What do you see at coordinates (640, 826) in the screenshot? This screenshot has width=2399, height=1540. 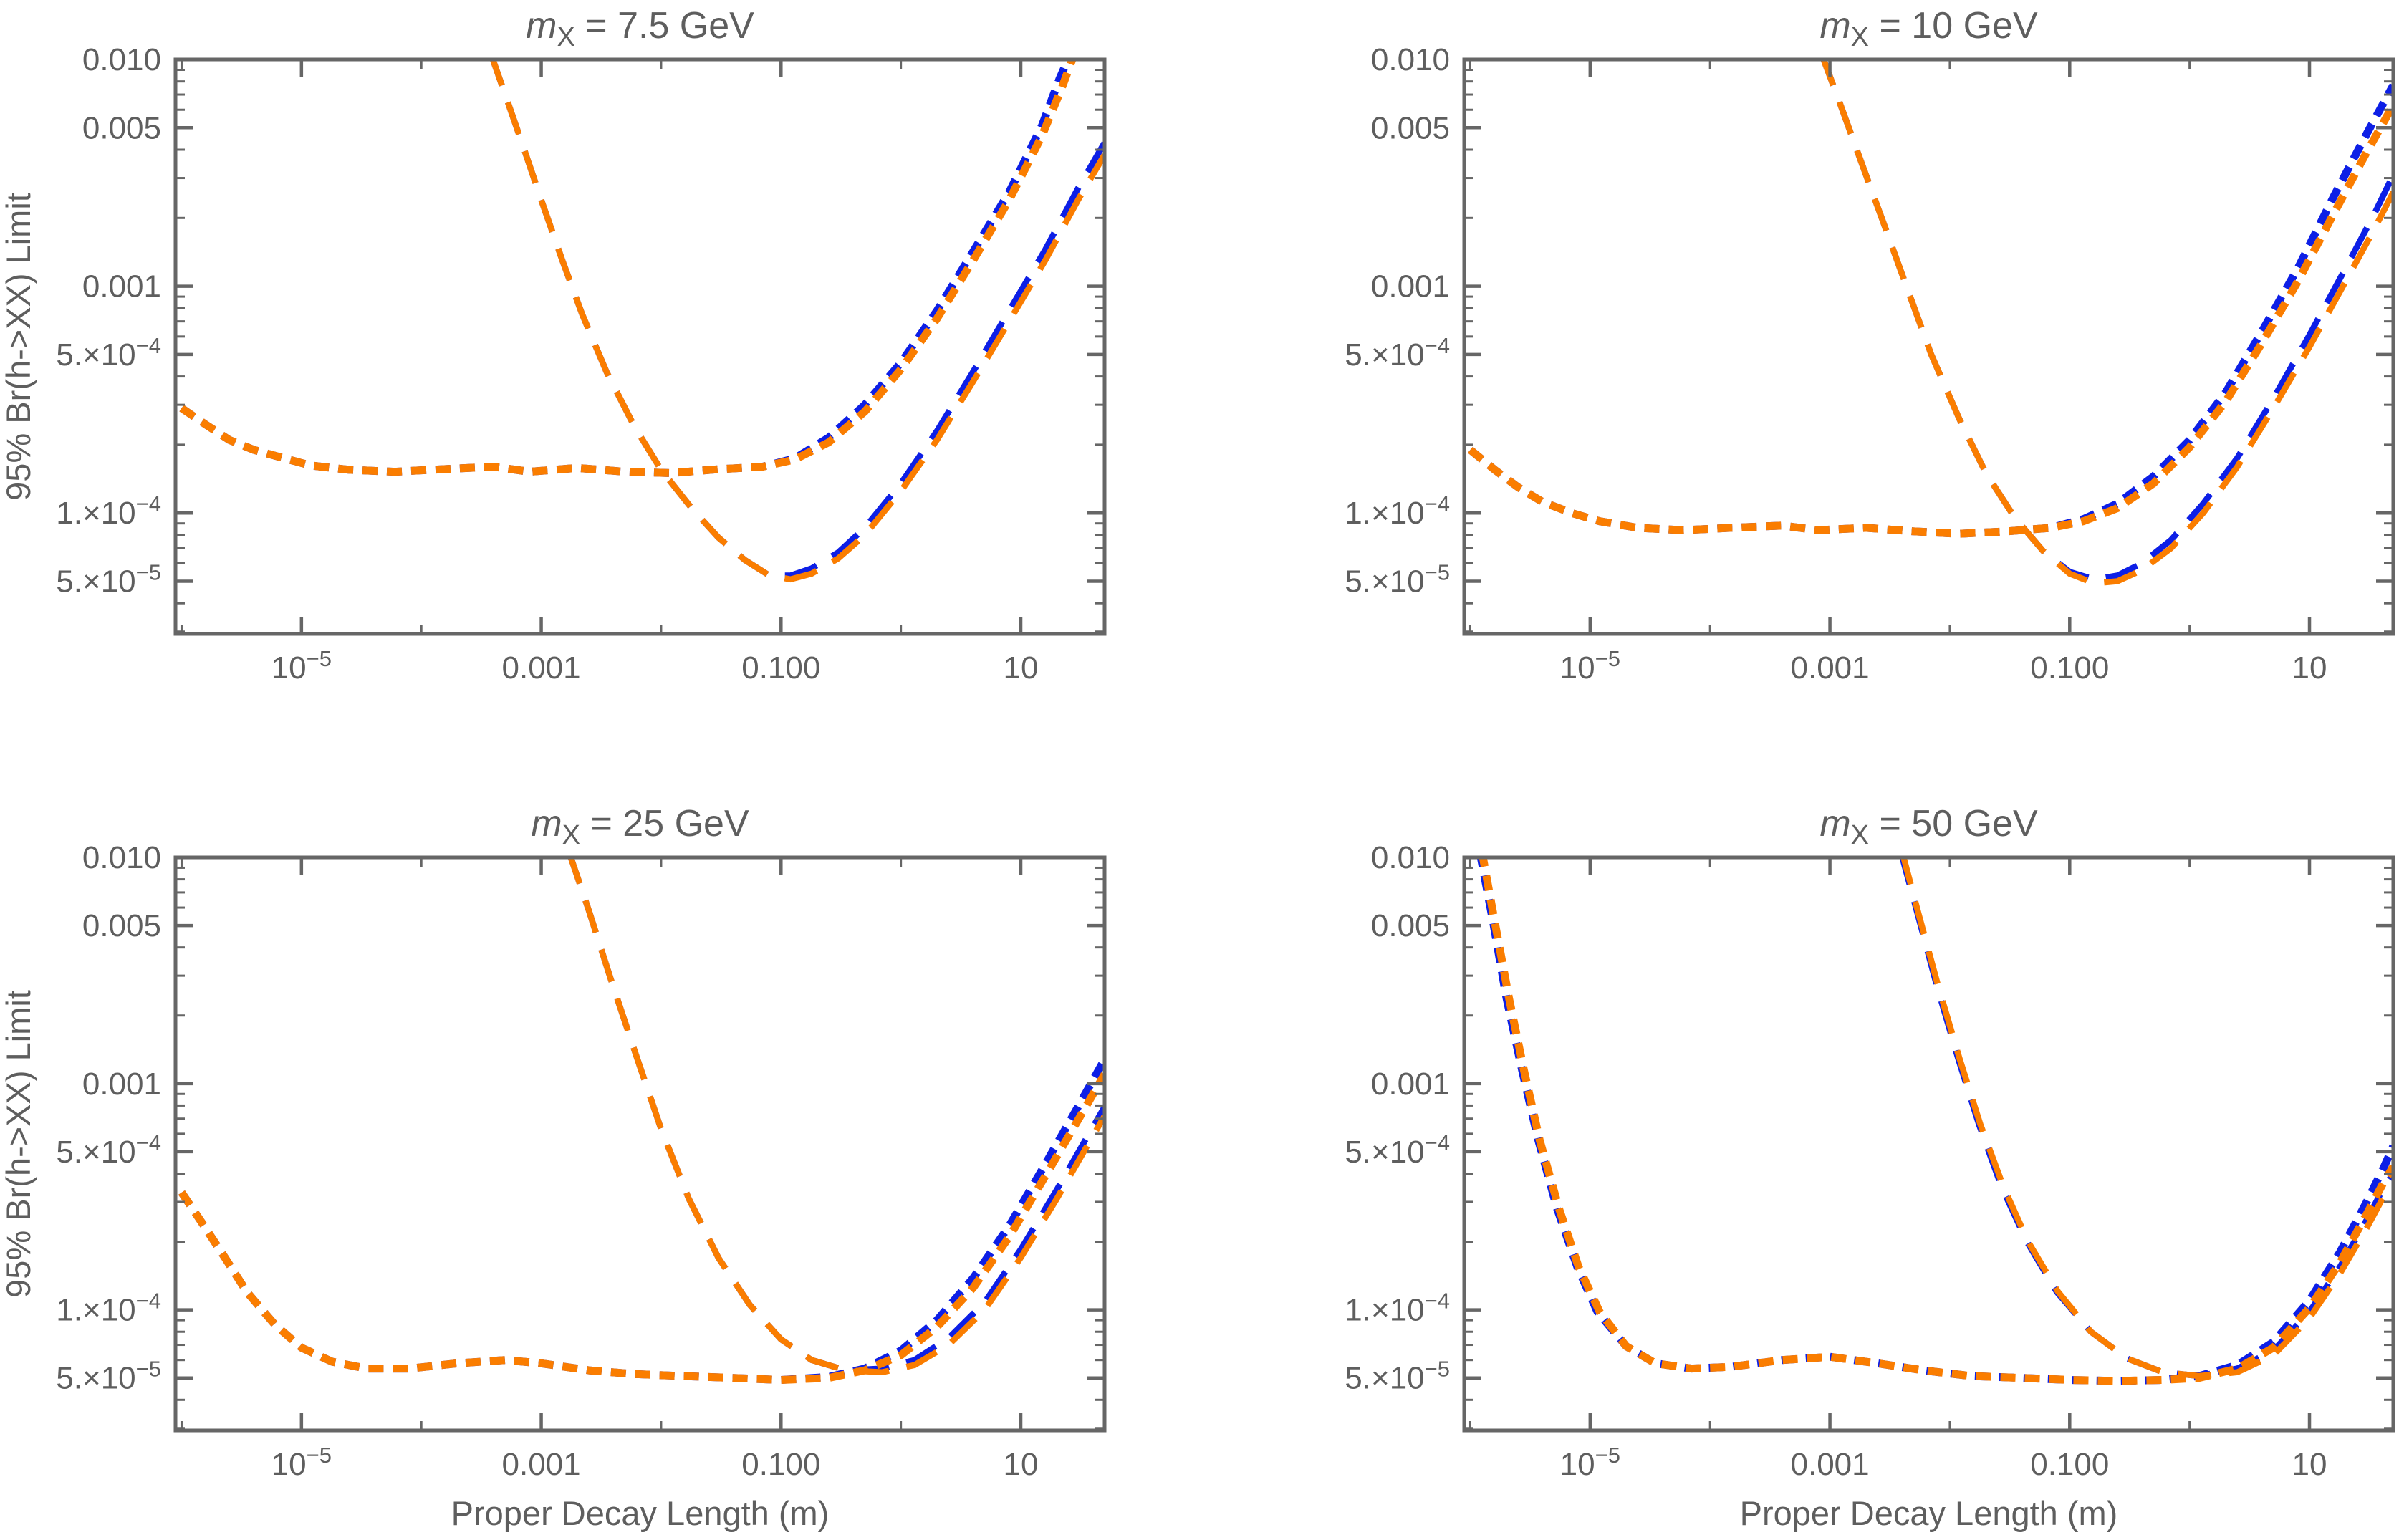 I see `plot-title: mX = 25 GeV` at bounding box center [640, 826].